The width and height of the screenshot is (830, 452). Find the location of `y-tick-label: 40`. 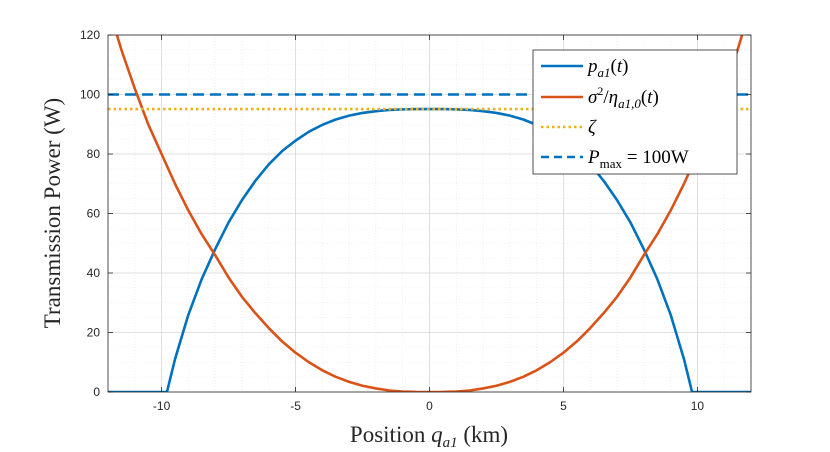

y-tick-label: 40 is located at coordinates (94, 273).